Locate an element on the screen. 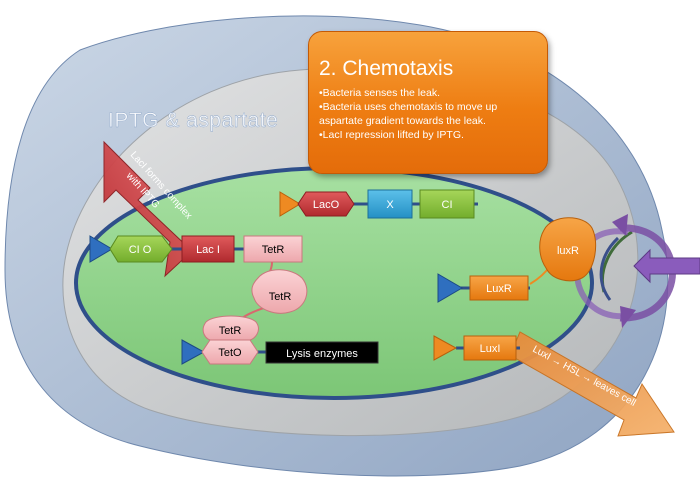 The height and width of the screenshot is (478, 700). luxr-protein-blob is located at coordinates (568, 249).